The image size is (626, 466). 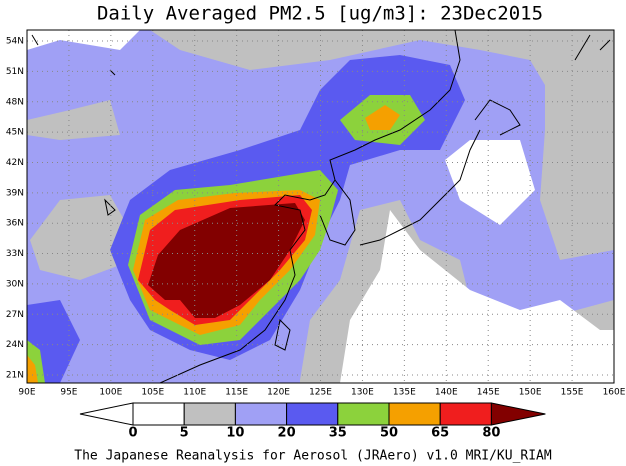 I want to click on colorbar-label: 80, so click(x=491, y=433).